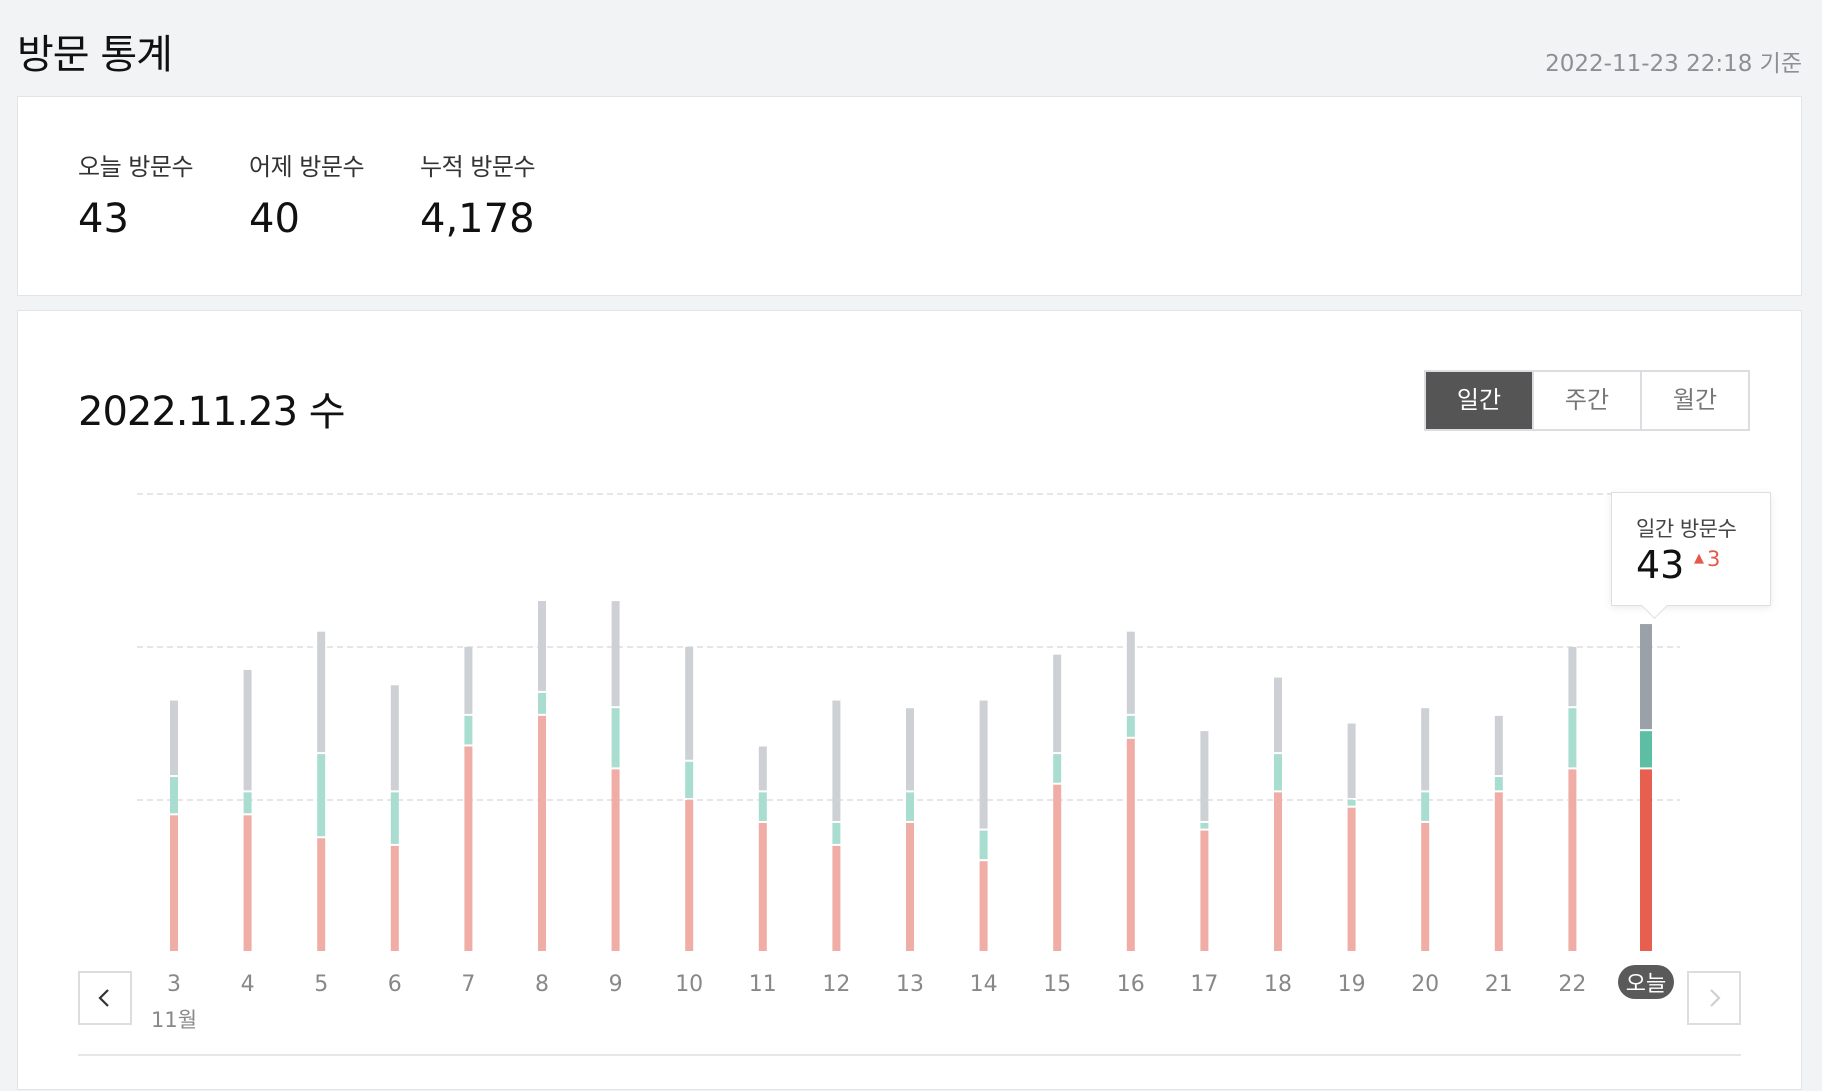 This screenshot has width=1822, height=1091. What do you see at coordinates (248, 984) in the screenshot?
I see `x-tick-label-2: 4` at bounding box center [248, 984].